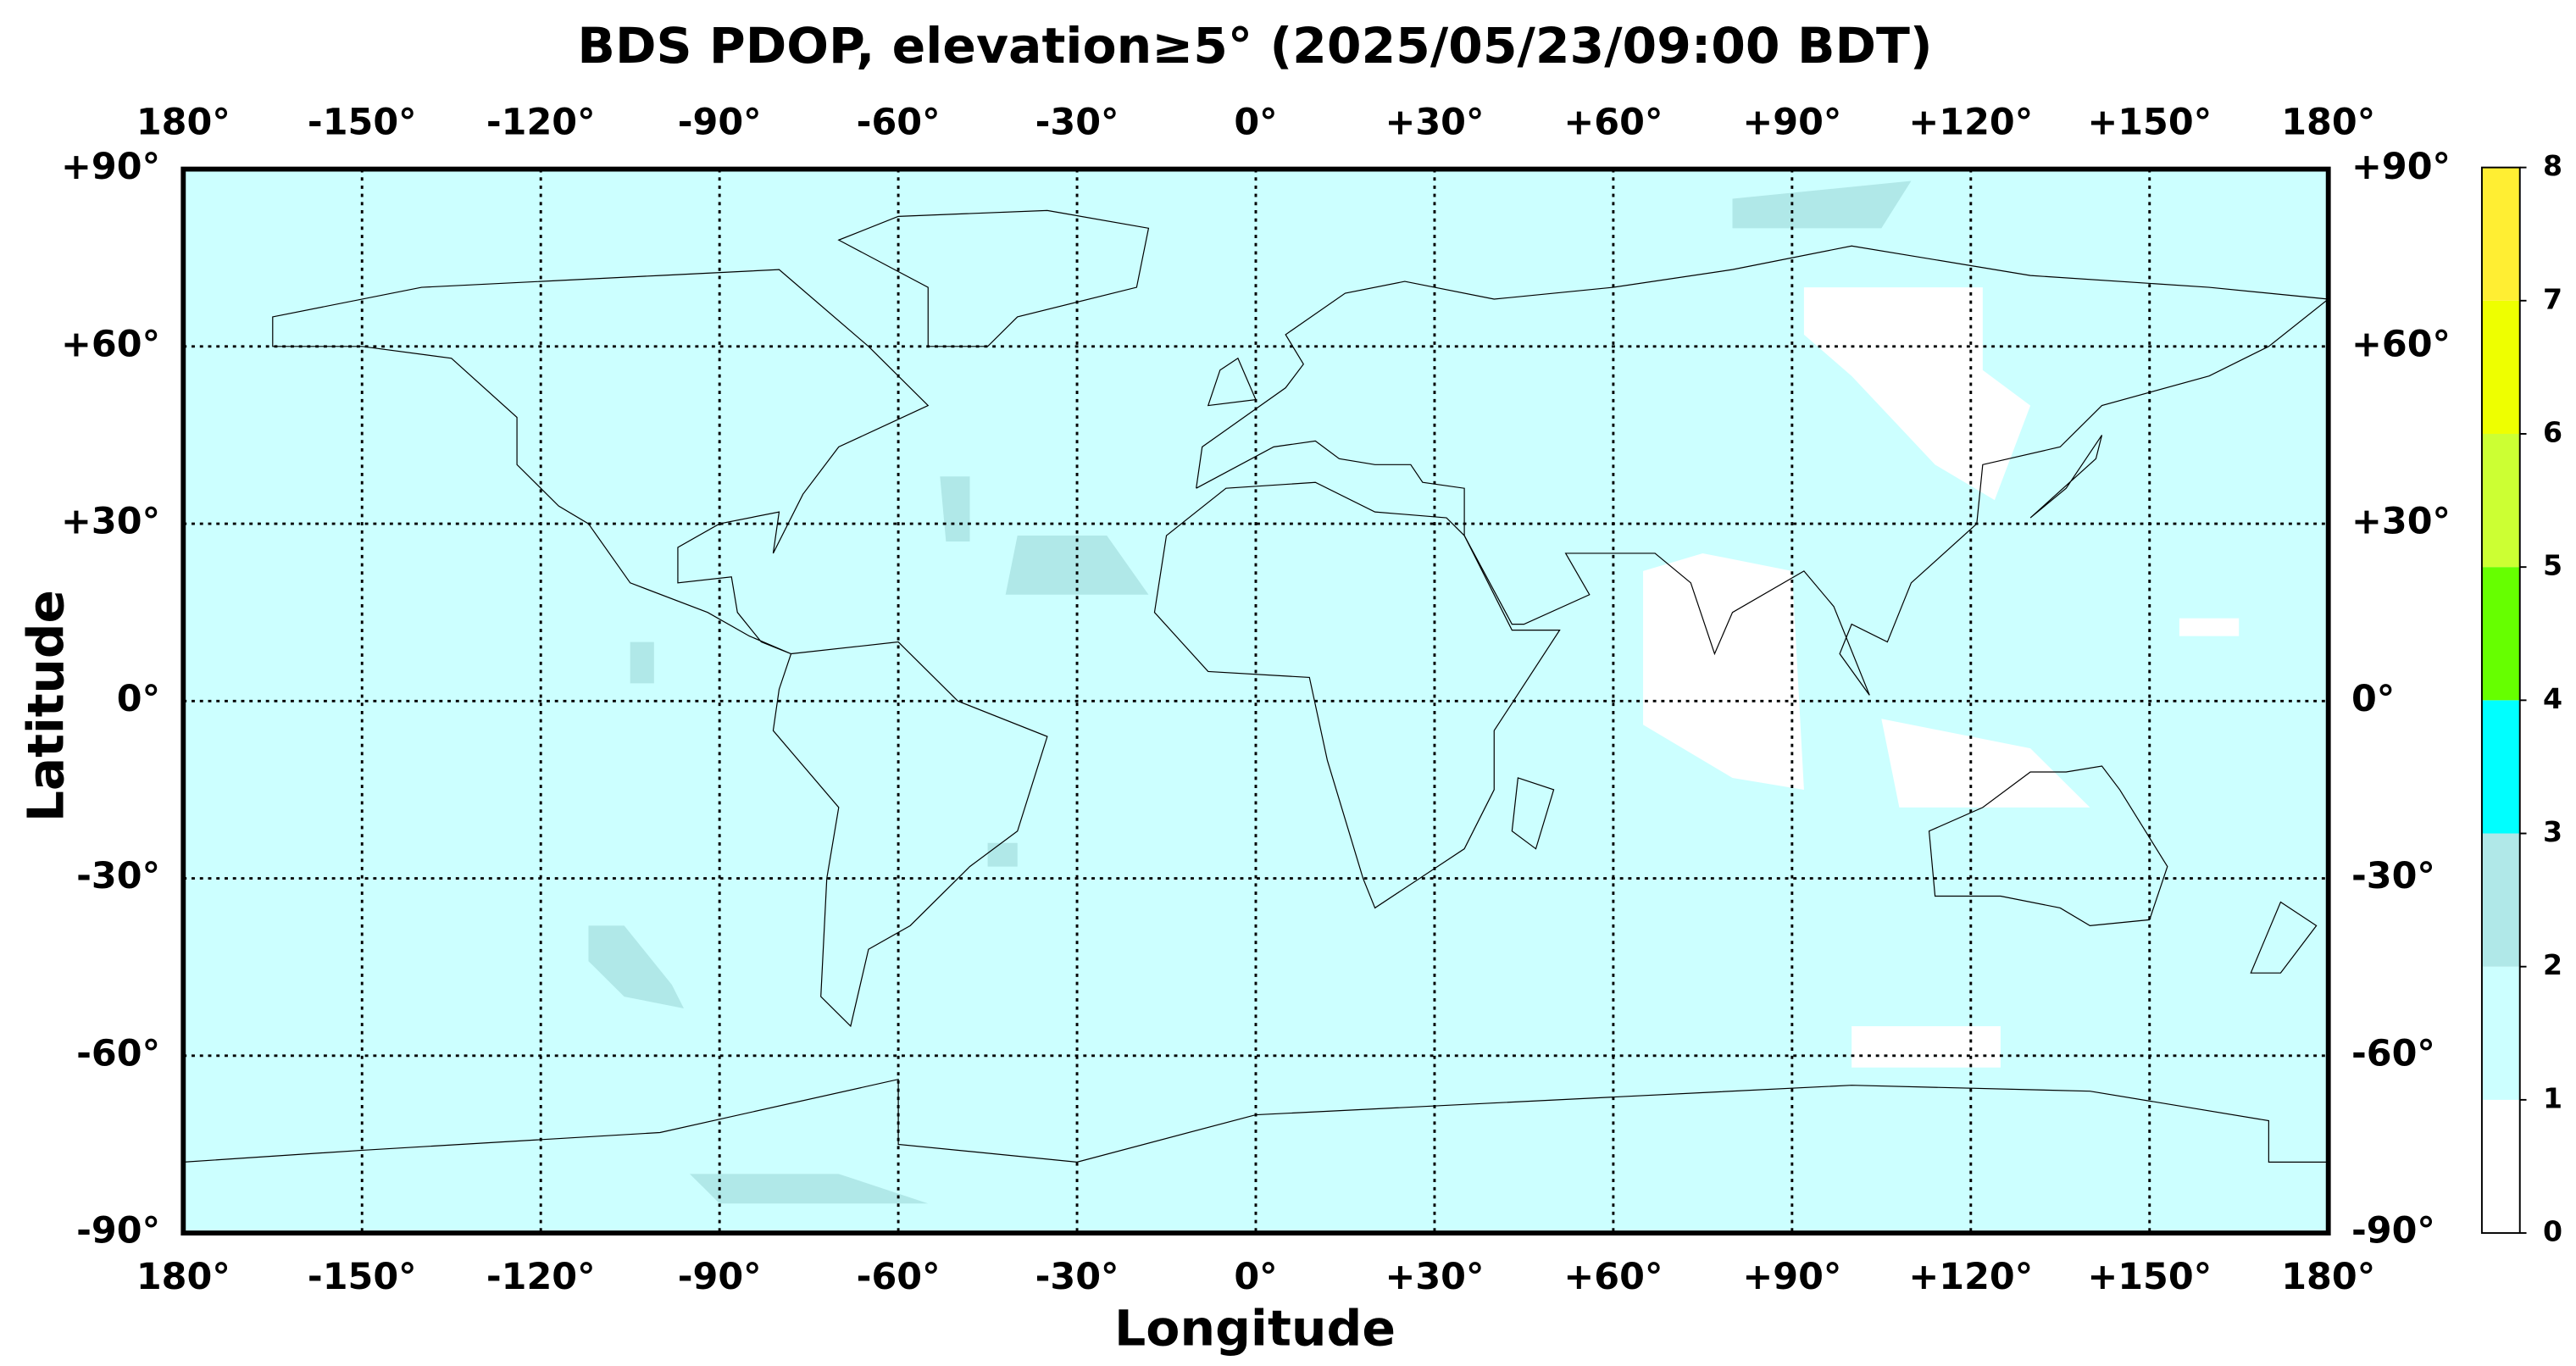 The width and height of the screenshot is (2576, 1366). Describe the element at coordinates (362, 1277) in the screenshot. I see `x-tick-label: -150°` at that location.